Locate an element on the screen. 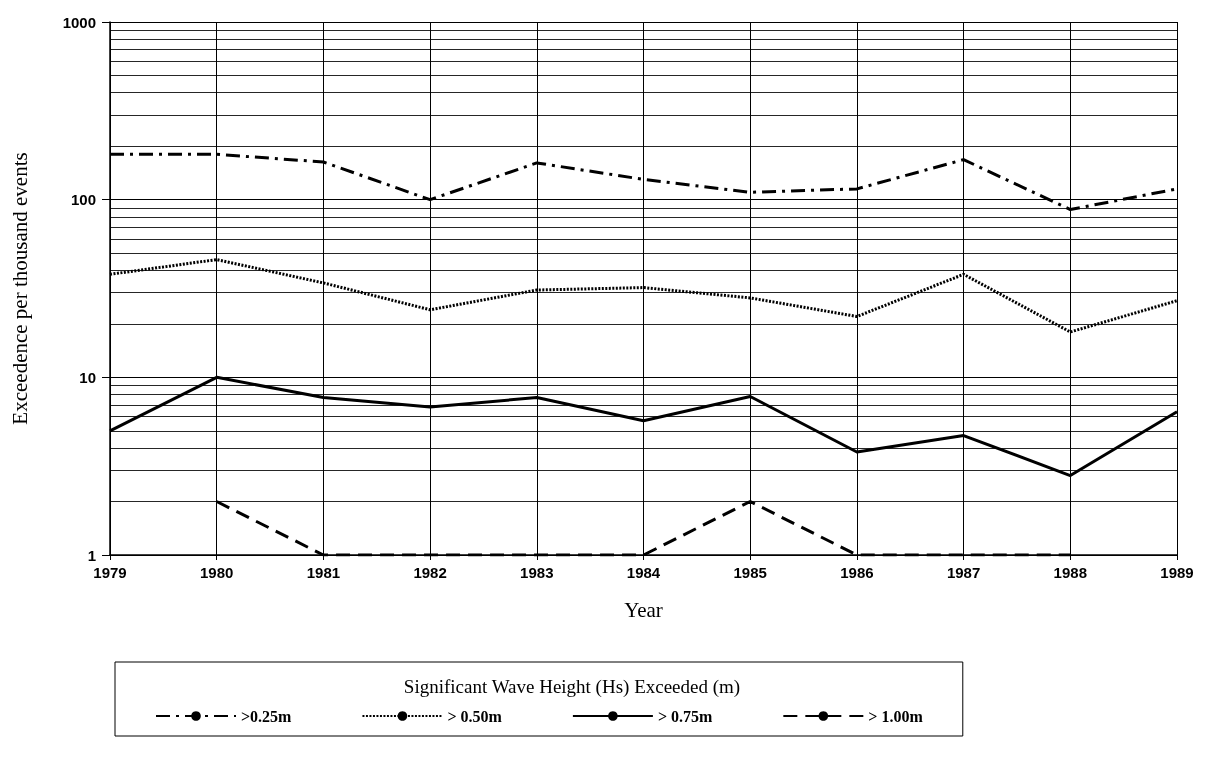 This screenshot has width=1206, height=762. y-tick-label: 1 is located at coordinates (91, 555).